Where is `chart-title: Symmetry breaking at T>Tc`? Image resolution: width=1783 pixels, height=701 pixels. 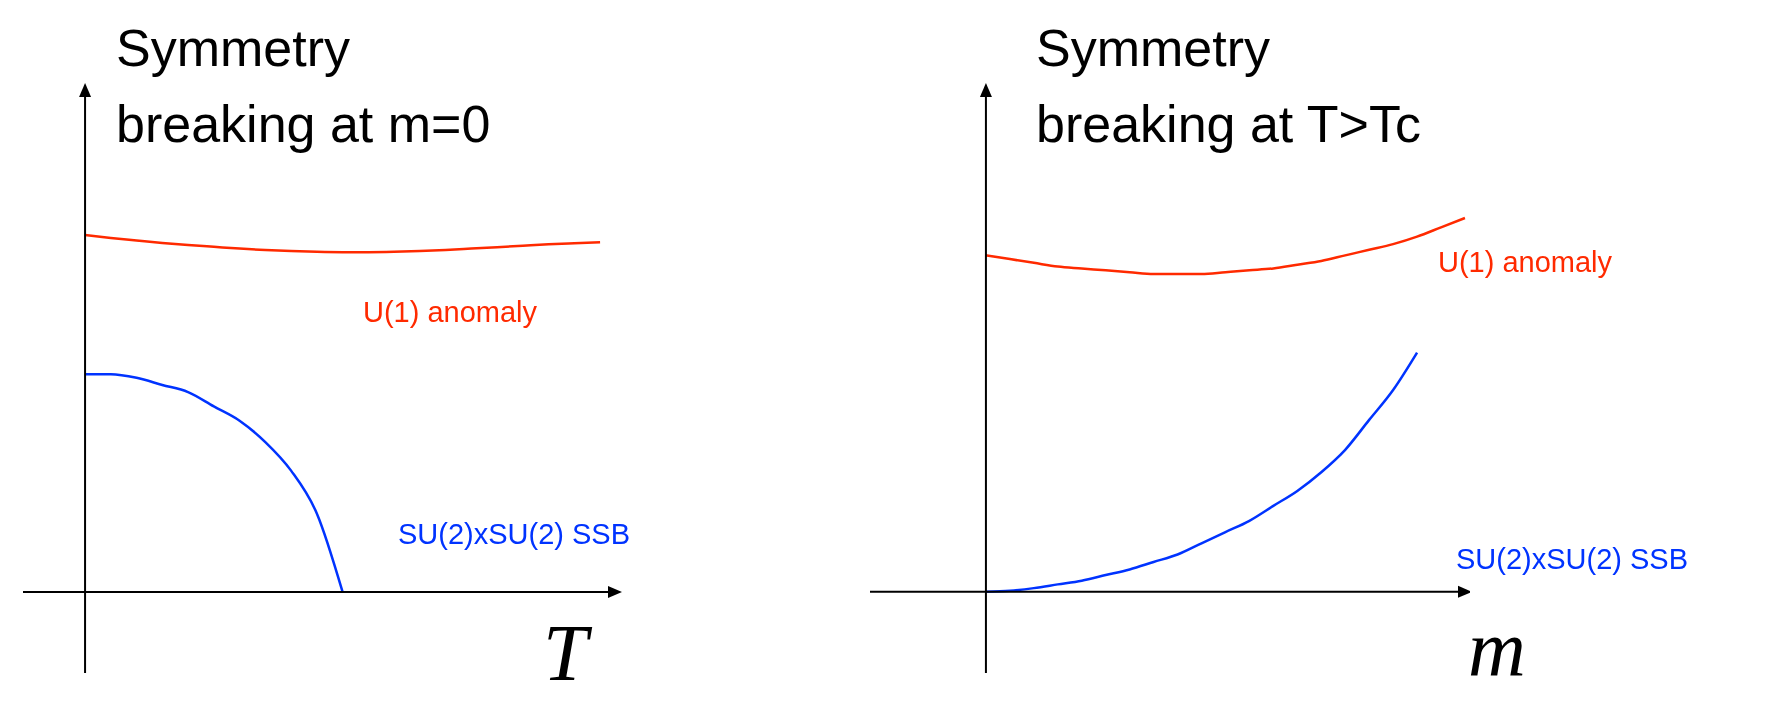
chart-title: Symmetry breaking at T>Tc is located at coordinates (1228, 86).